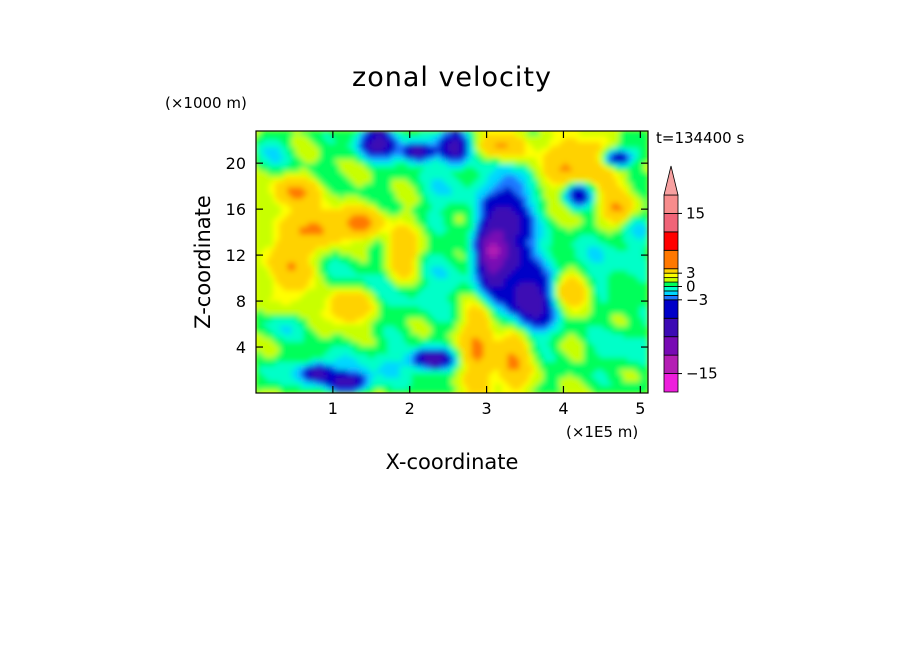  I want to click on colorbar-label-4: −15, so click(702, 374).